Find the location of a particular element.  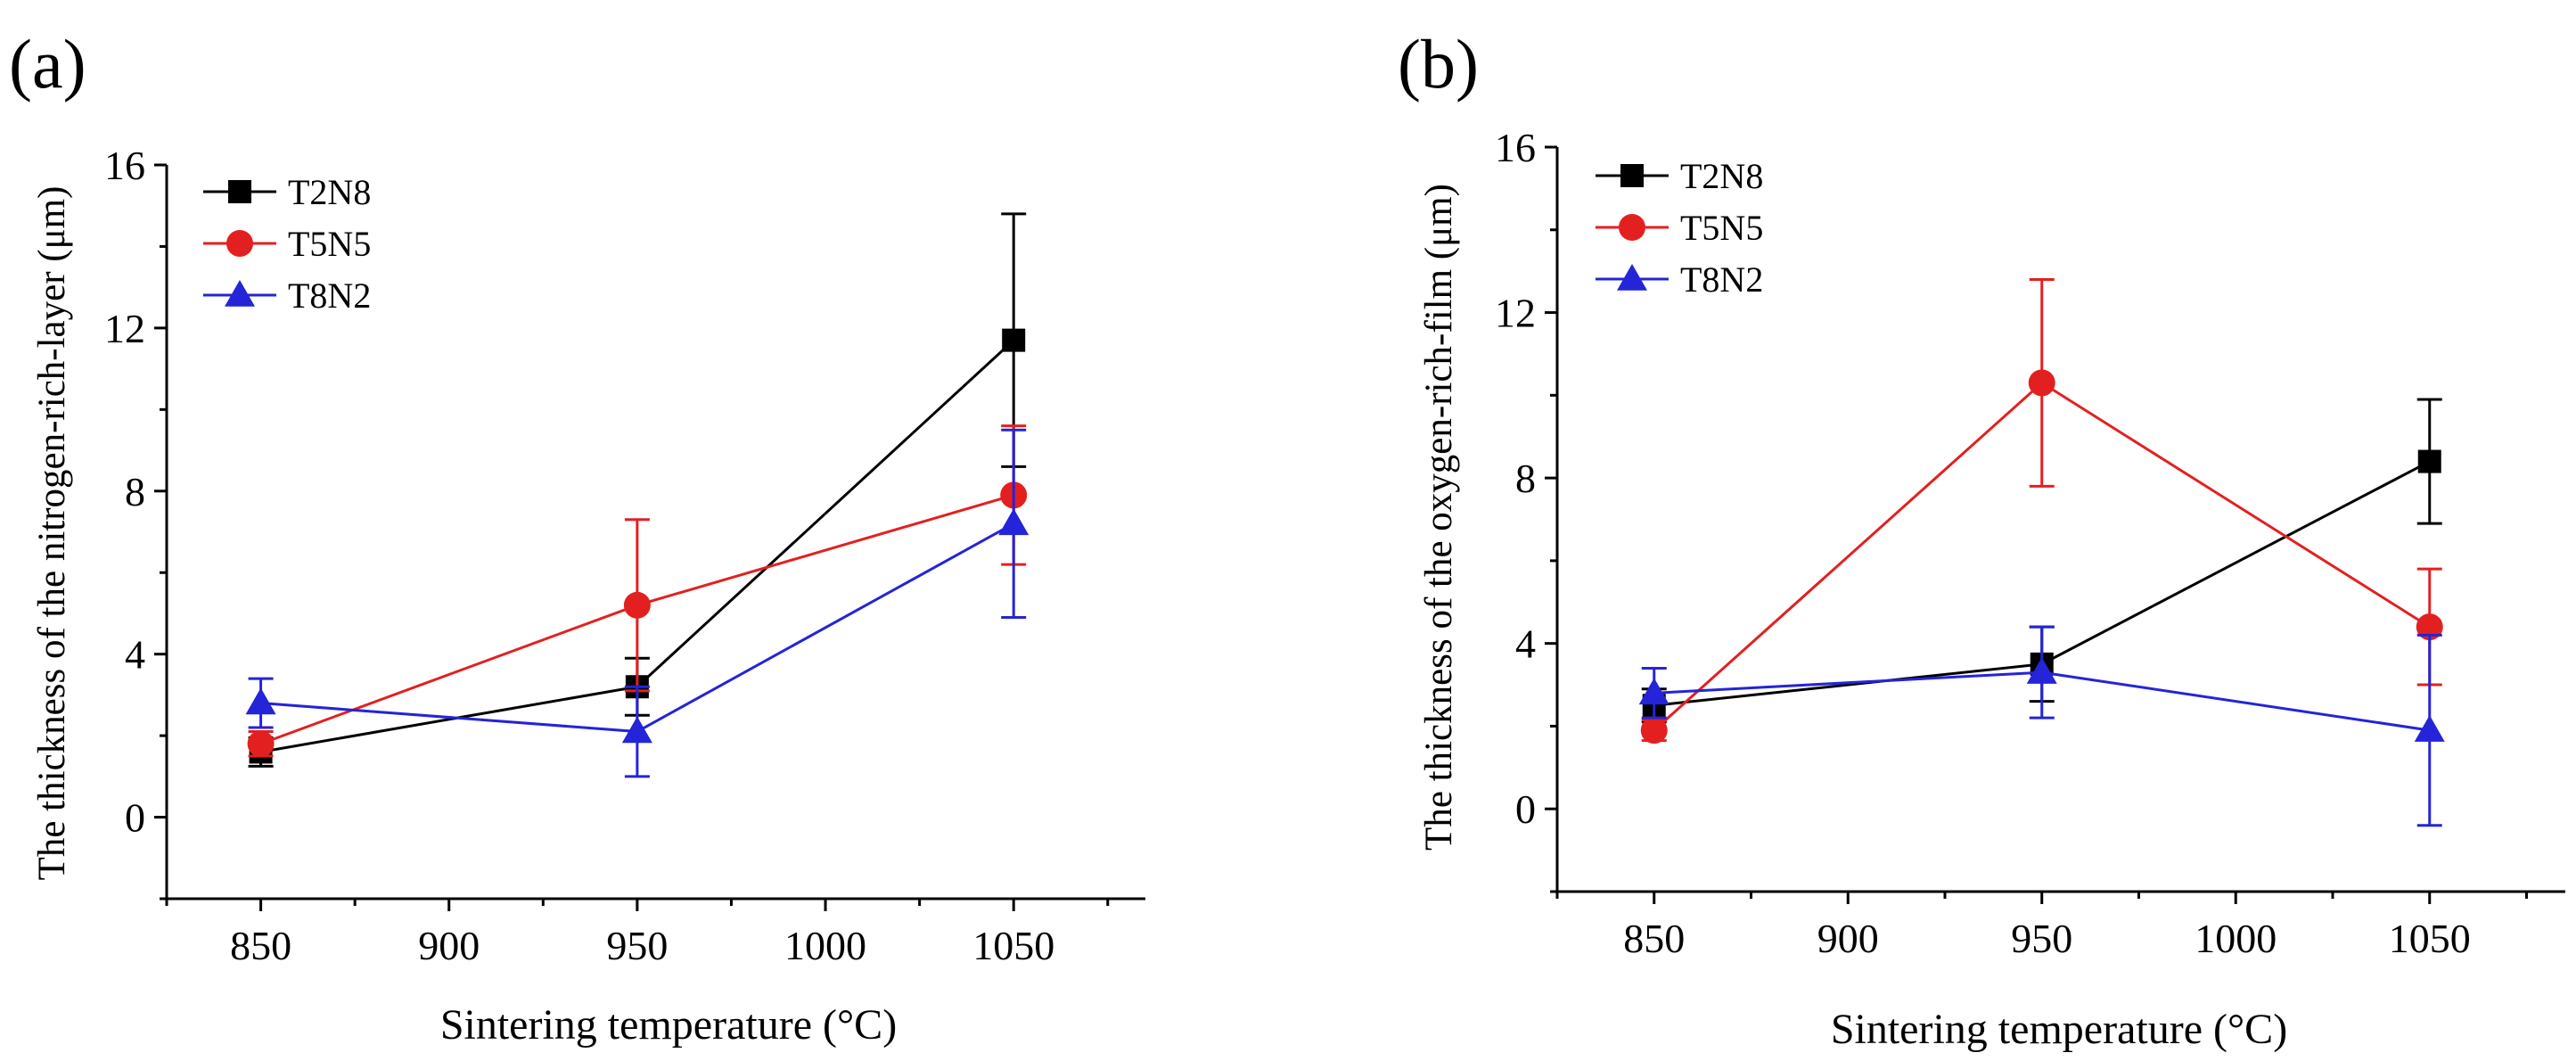

panel-a-x-tick-label: 1000 is located at coordinates (825, 945).